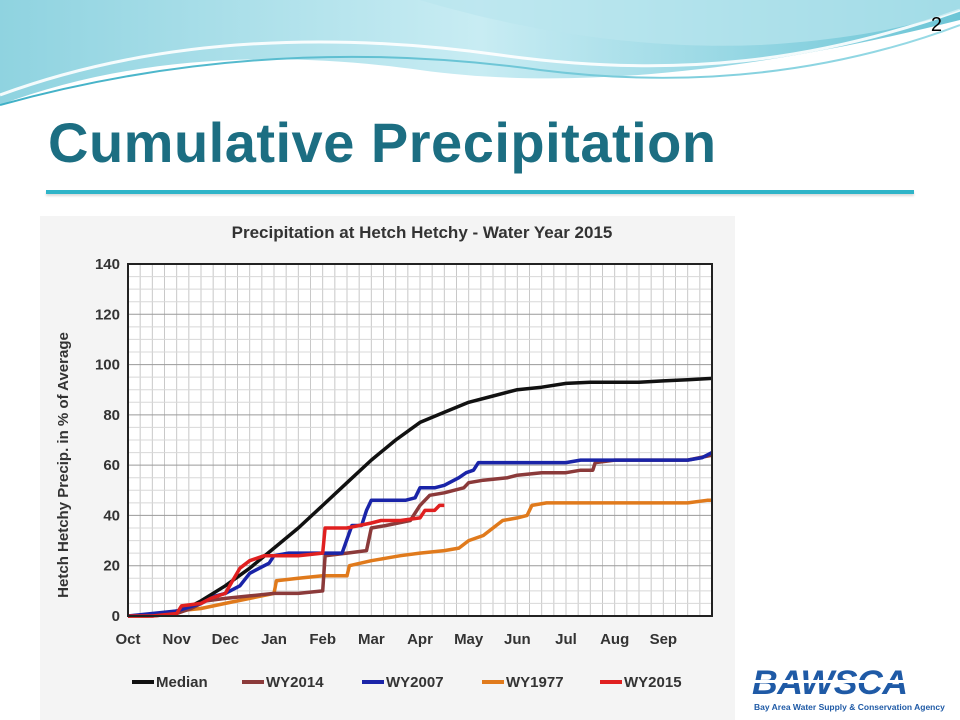 Image resolution: width=960 pixels, height=720 pixels. What do you see at coordinates (226, 639) in the screenshot?
I see `x-tick-label: Dec` at bounding box center [226, 639].